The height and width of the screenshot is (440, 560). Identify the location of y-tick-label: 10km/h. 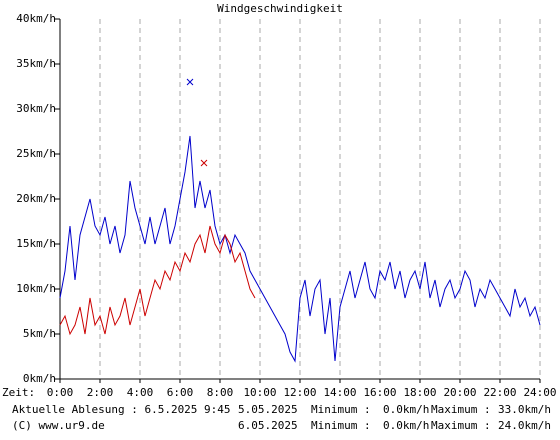
(36, 288).